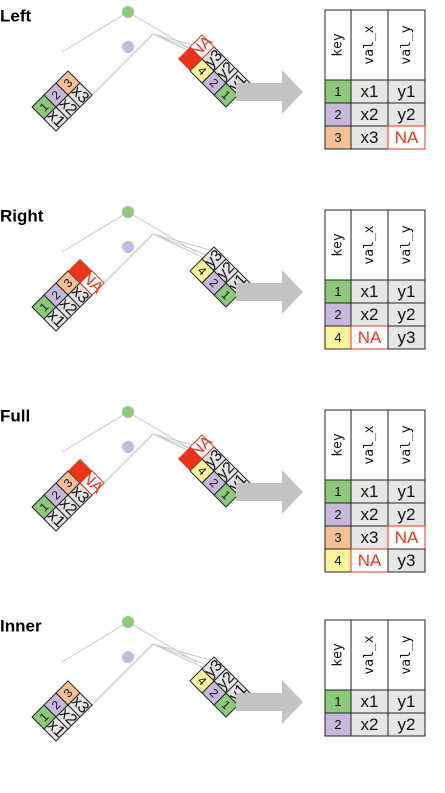 The height and width of the screenshot is (793, 445). I want to click on result-table: key val_x val_y 1 x1 y1 2 x2 y2 4 NA y3, so click(375, 279).